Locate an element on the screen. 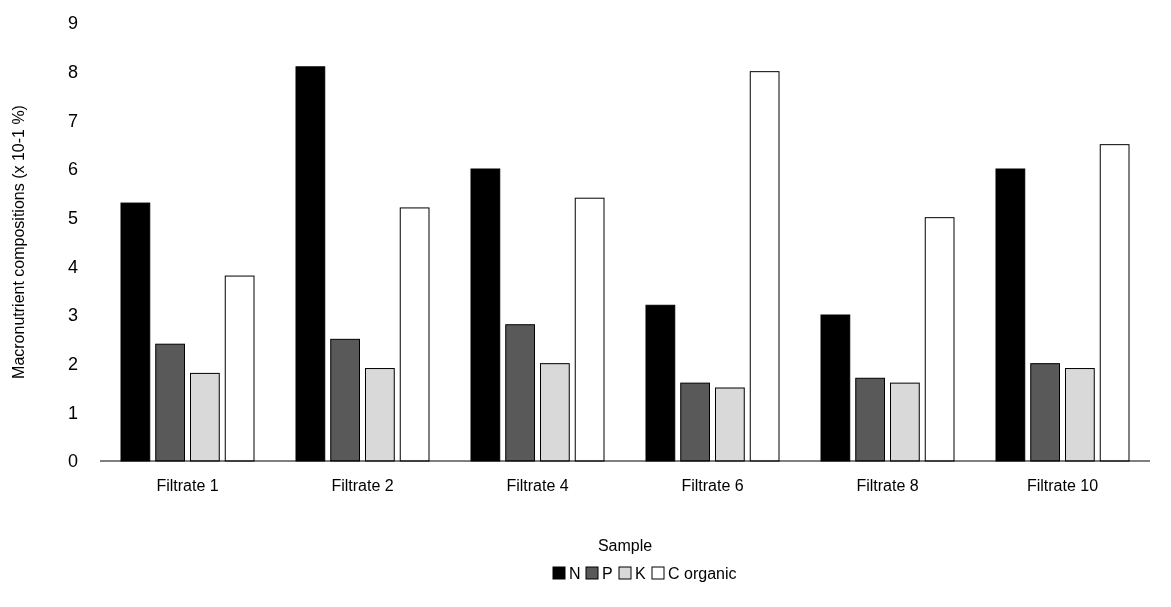 Image resolution: width=1171 pixels, height=607 pixels. x-tick-label: Filtrate 6 is located at coordinates (712, 485).